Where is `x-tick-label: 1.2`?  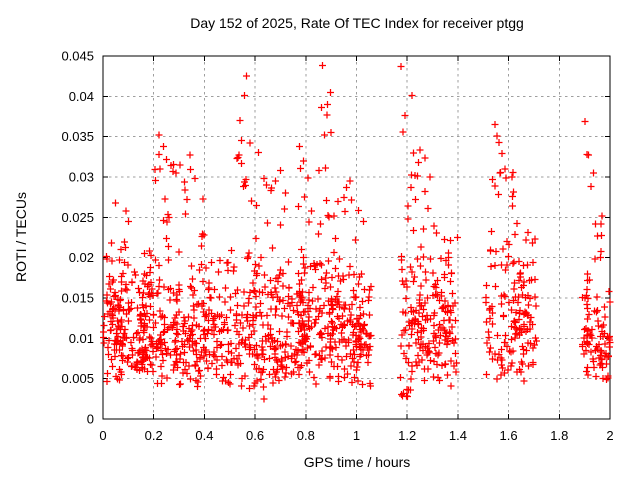 x-tick-label: 1.2 is located at coordinates (407, 435).